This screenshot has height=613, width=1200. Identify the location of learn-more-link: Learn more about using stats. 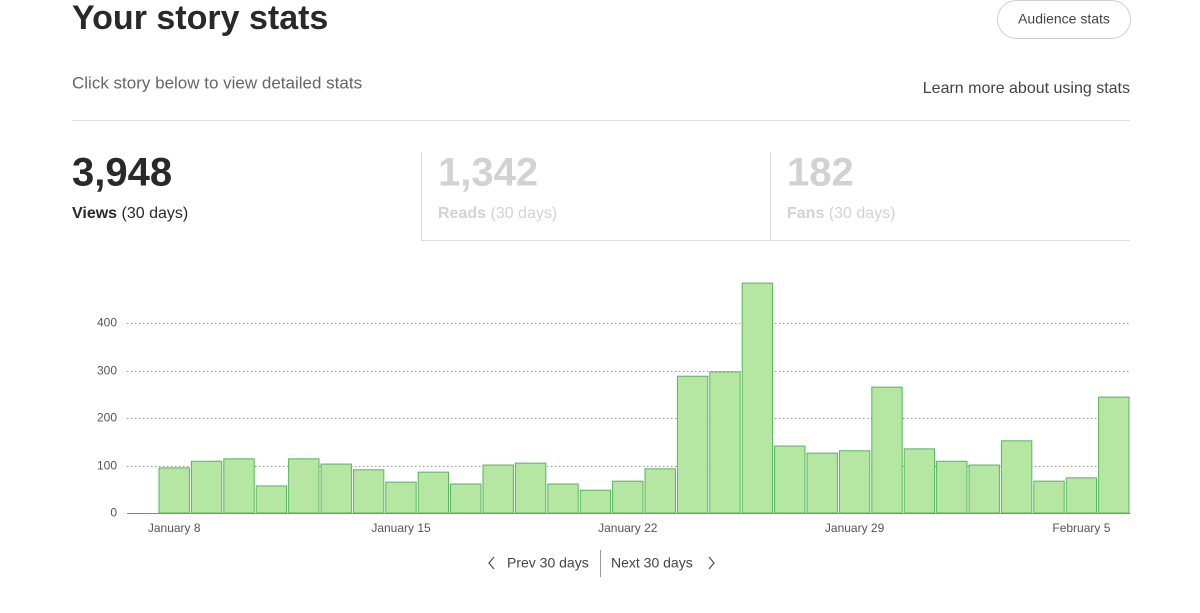
(1026, 88).